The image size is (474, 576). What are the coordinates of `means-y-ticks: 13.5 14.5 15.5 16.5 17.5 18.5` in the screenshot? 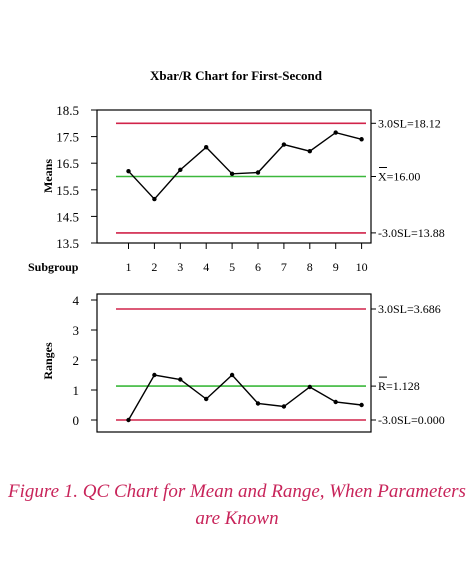 It's located at (76, 177).